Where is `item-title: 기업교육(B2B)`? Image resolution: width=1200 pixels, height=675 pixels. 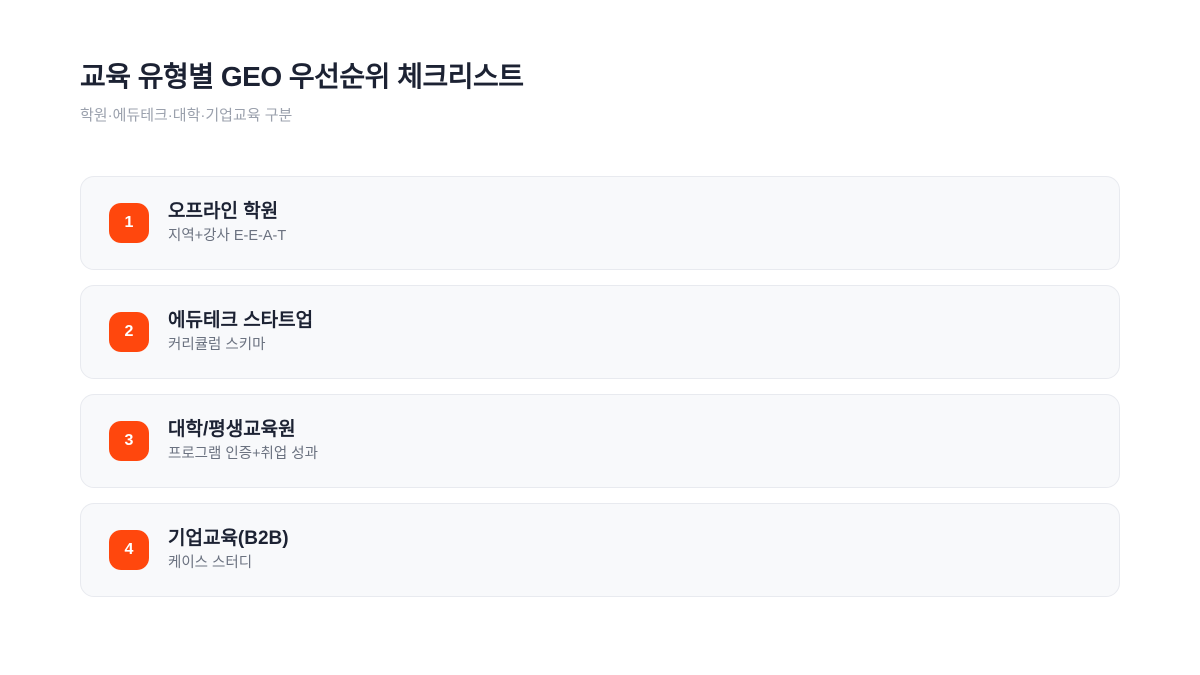
item-title: 기업교육(B2B) is located at coordinates (228, 538).